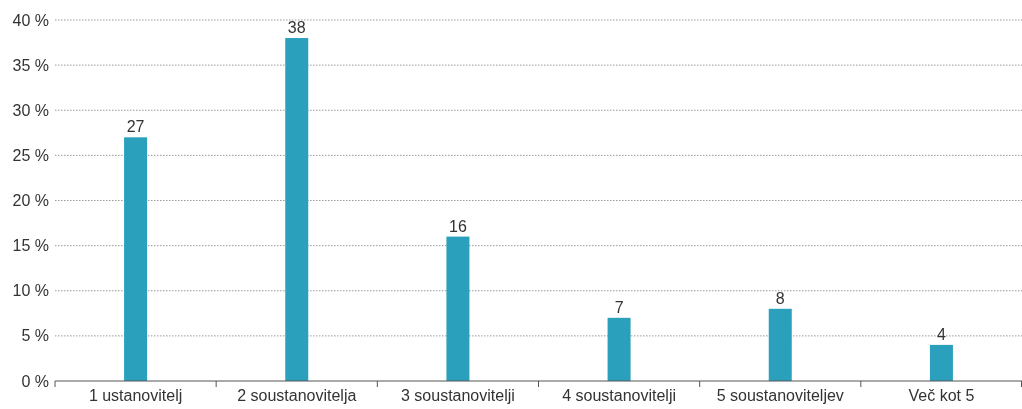 The width and height of the screenshot is (1022, 409). Describe the element at coordinates (135, 395) in the screenshot. I see `x-tick-label: 1 ustanovitelj` at that location.